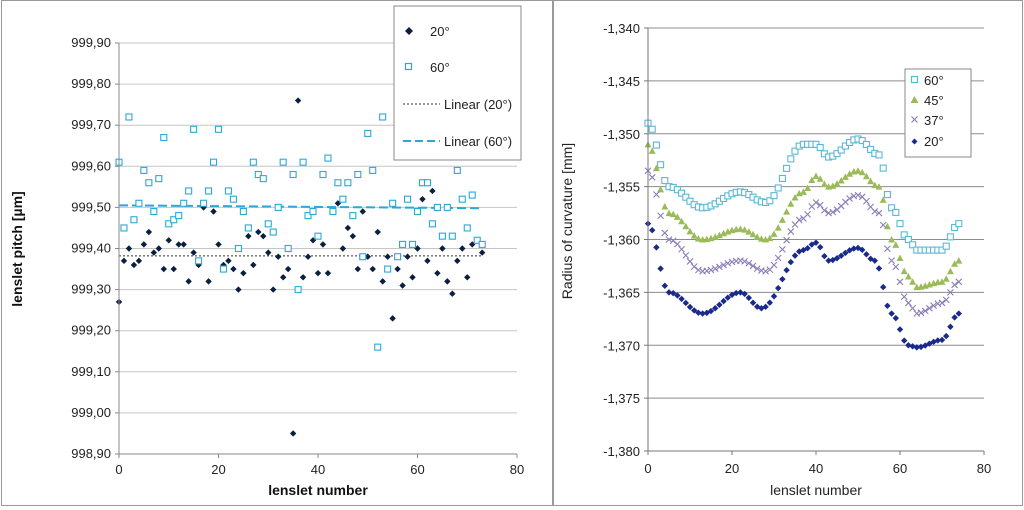  I want to click on trendline, so click(300, 207).